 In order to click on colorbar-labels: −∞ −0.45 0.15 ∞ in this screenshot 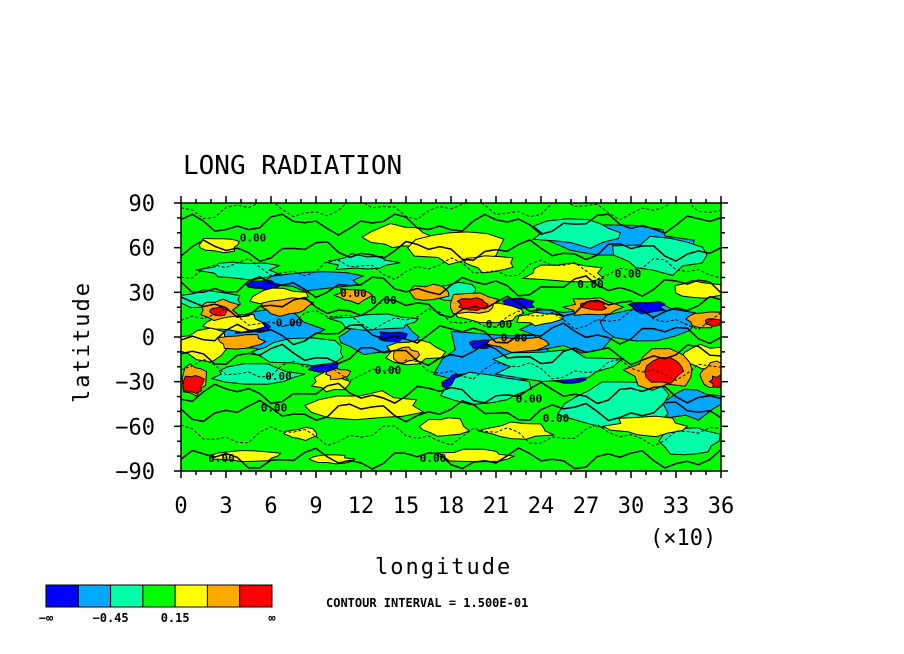, I will do `click(158, 618)`.